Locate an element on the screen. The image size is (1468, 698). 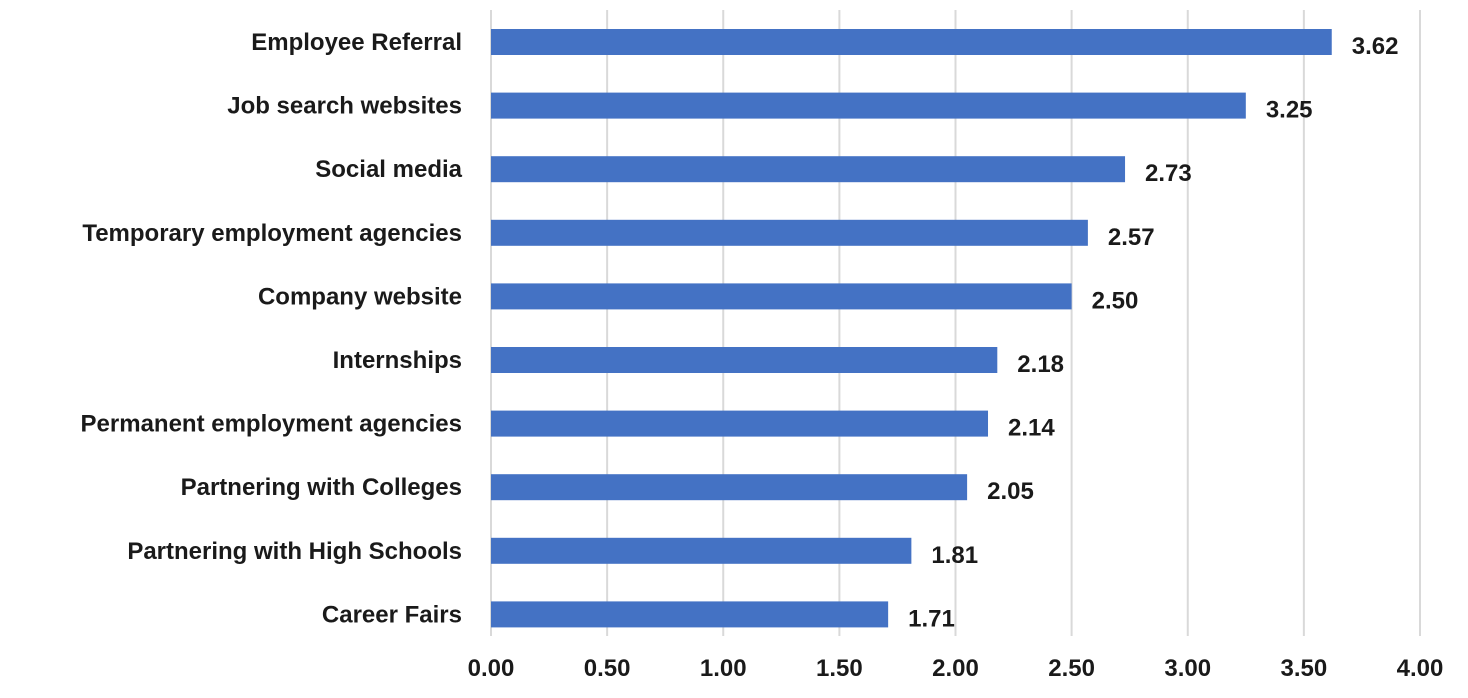
data-label: 2.57 is located at coordinates (1131, 237).